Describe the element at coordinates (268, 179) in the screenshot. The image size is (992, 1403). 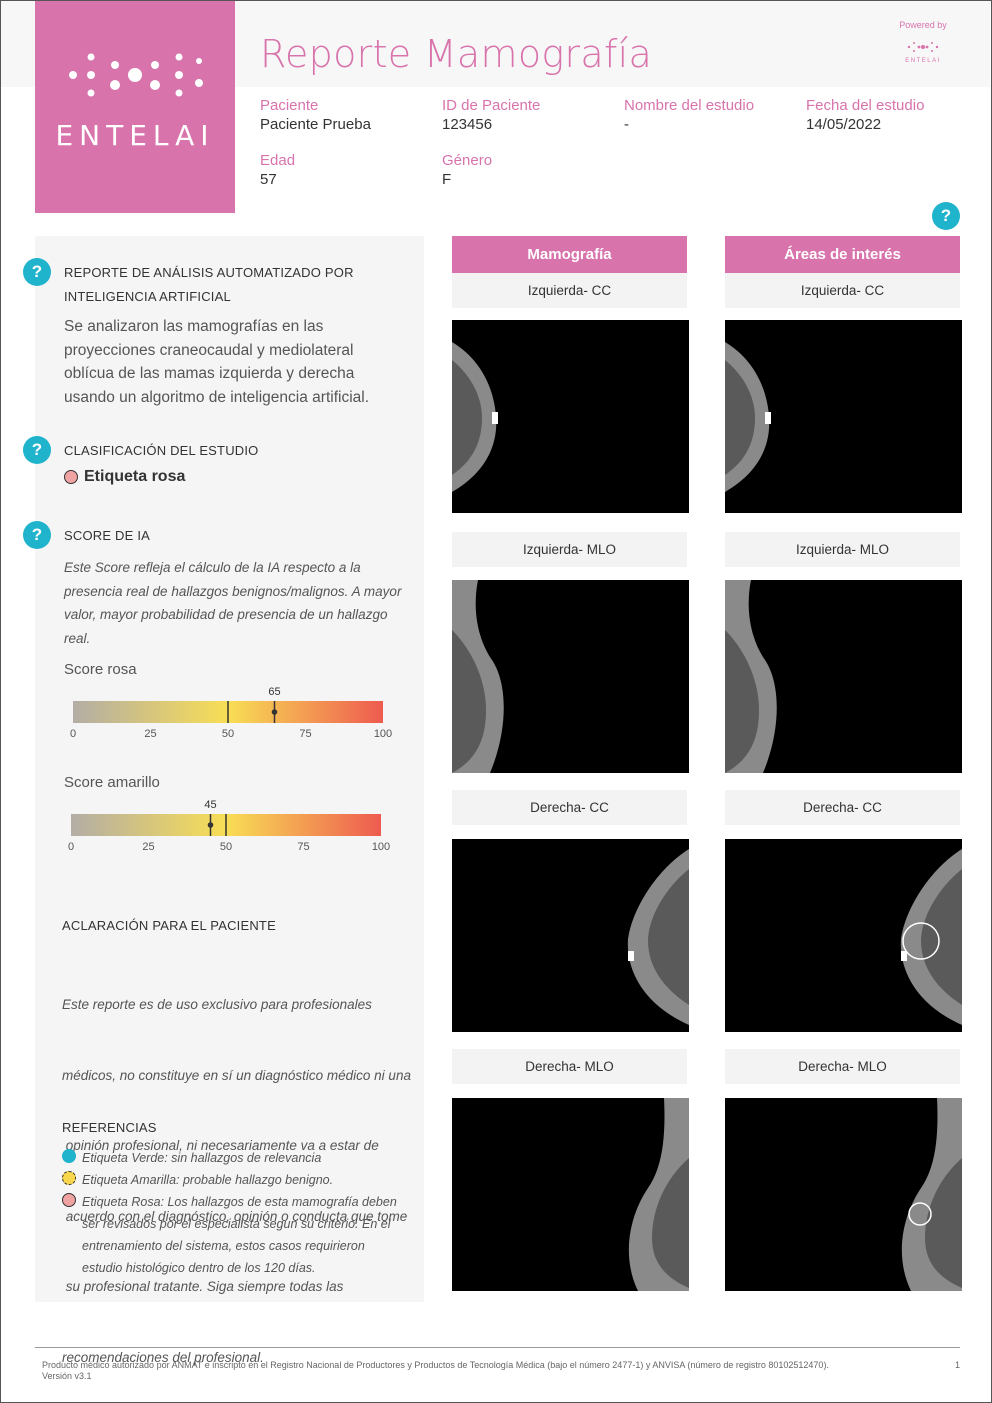
I see `edad-value: 57` at that location.